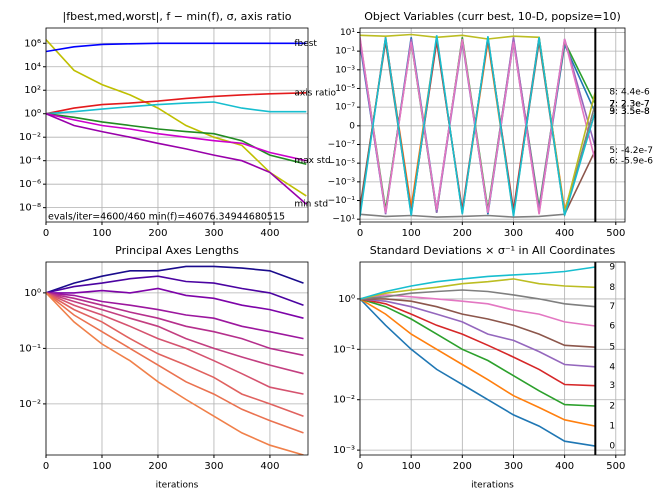 The image size is (666, 503). Describe the element at coordinates (612, 267) in the screenshot. I see `series-label: 9` at that location.